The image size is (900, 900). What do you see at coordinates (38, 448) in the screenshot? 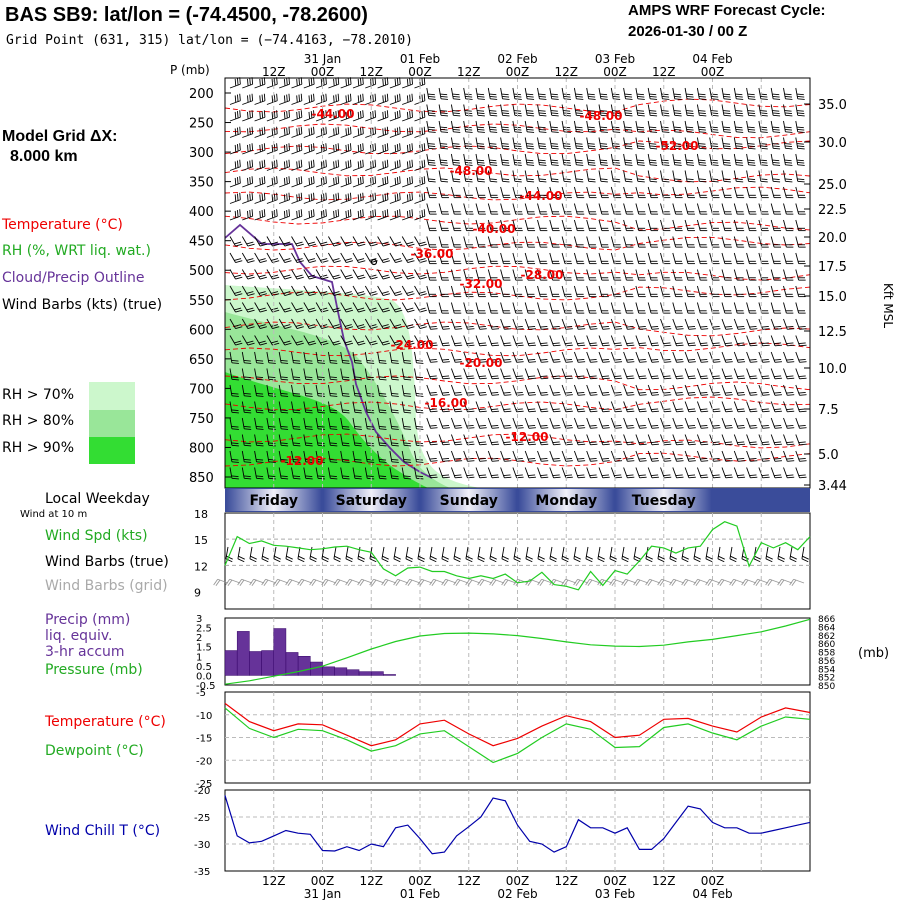
I see `legend-rh90: RH > 90%` at bounding box center [38, 448].